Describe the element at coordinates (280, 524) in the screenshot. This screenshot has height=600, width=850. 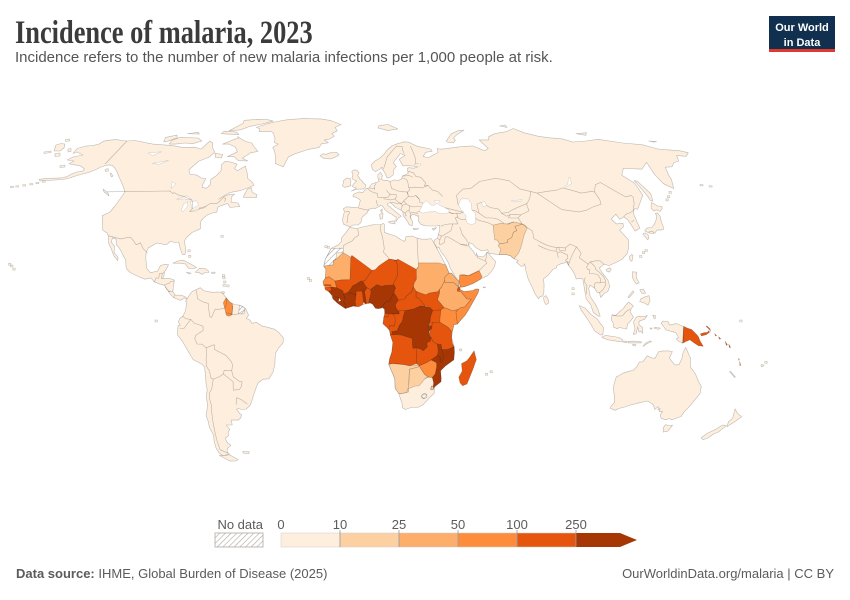
I see `svg-text: 0` at that location.